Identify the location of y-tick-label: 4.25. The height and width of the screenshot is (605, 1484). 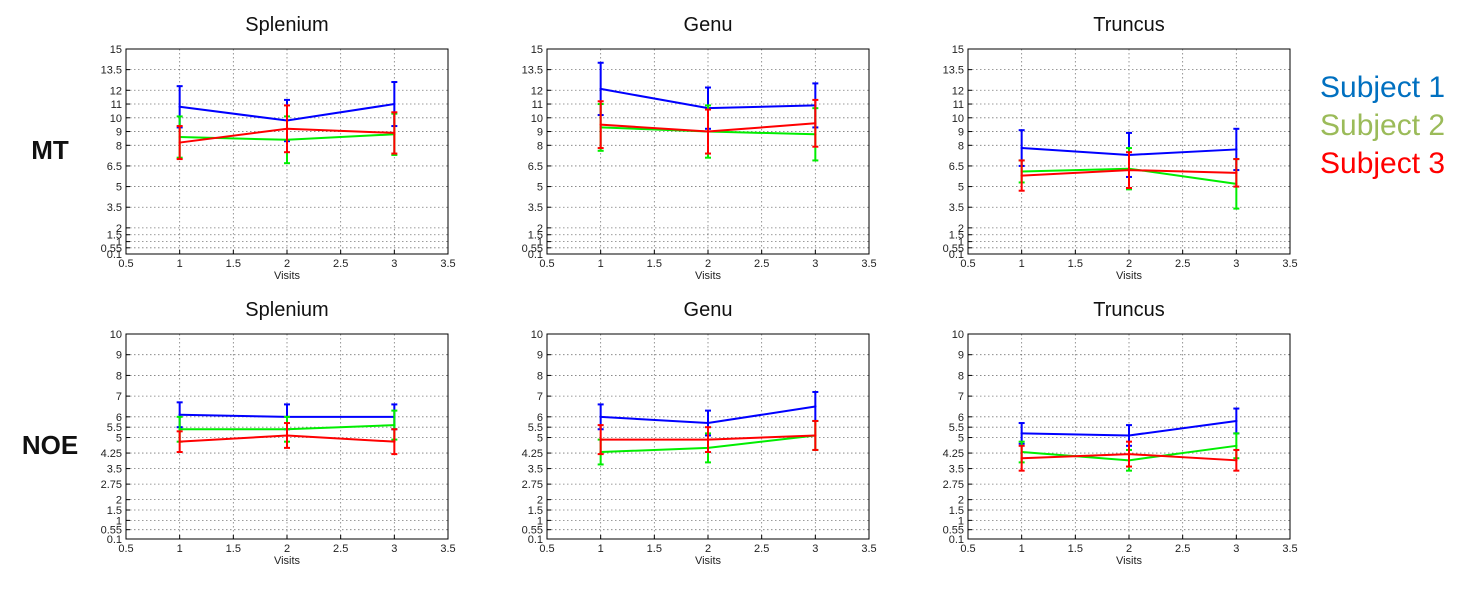
(111, 454).